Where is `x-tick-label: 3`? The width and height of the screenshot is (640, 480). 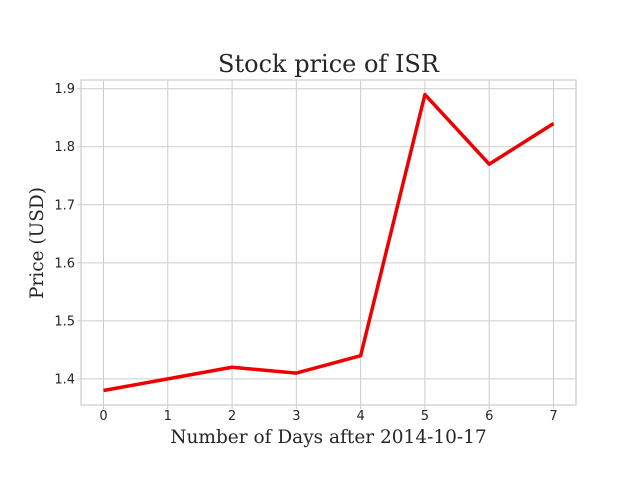
x-tick-label: 3 is located at coordinates (296, 416).